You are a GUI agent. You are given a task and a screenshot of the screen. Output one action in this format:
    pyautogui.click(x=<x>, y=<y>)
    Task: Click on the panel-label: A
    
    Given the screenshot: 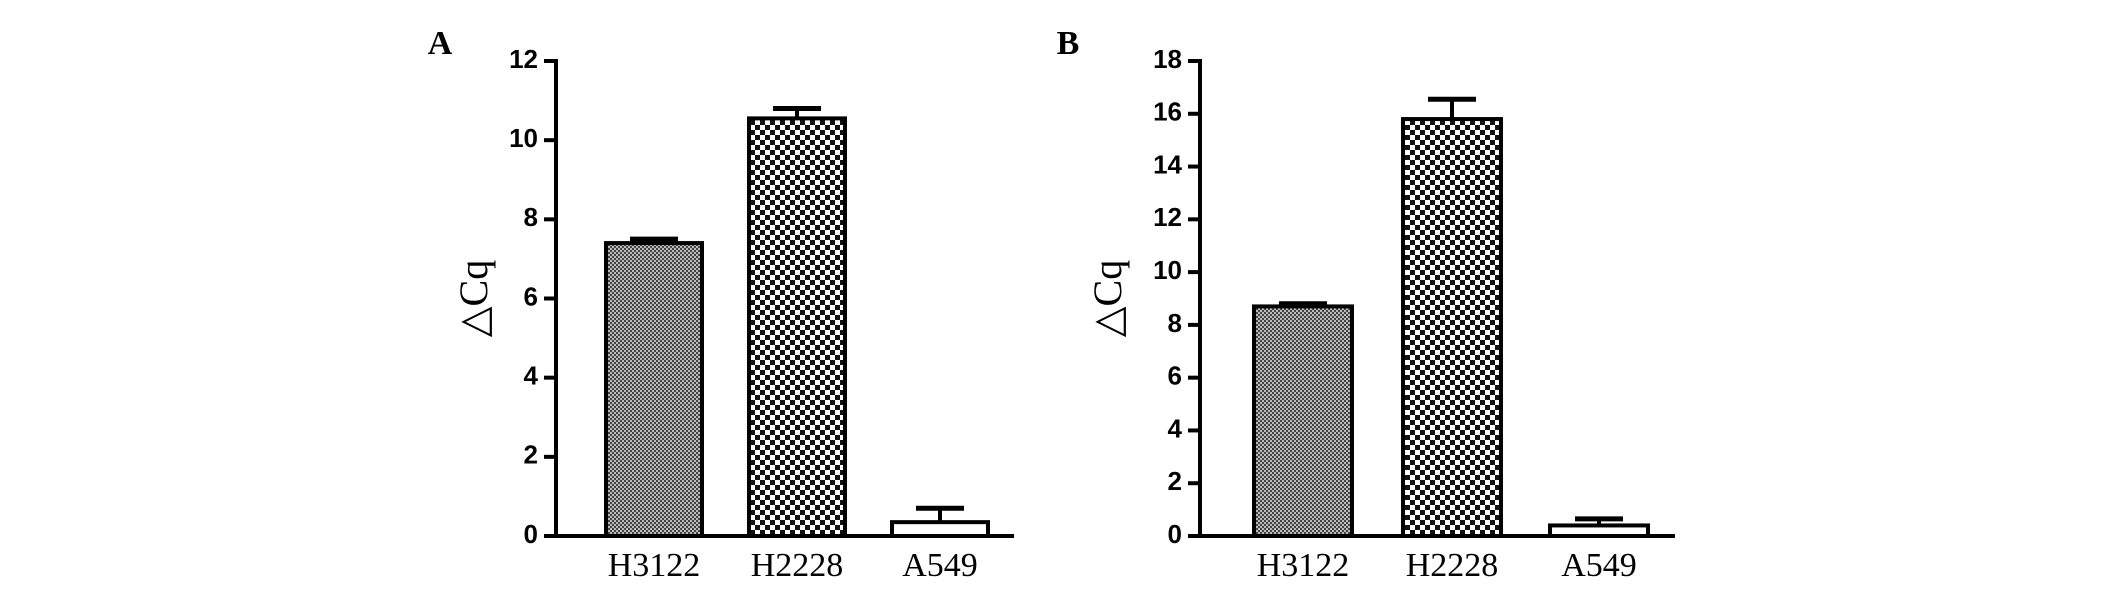 What is the action you would take?
    pyautogui.click(x=440, y=43)
    